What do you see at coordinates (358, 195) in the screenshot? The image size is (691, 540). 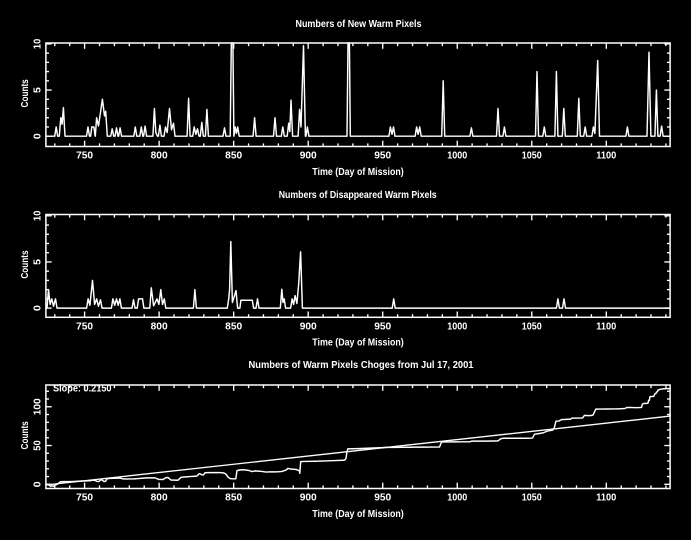 I see `svg-text:Numbers of Disappeared Warm Pi: Numbers of Disappeared Warm Pixels` at bounding box center [358, 195].